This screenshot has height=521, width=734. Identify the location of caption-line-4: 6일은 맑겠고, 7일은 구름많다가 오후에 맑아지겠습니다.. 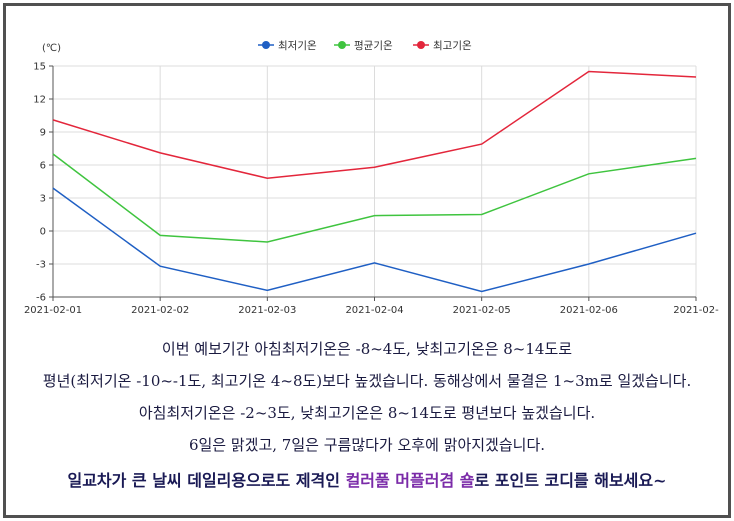
(367, 445).